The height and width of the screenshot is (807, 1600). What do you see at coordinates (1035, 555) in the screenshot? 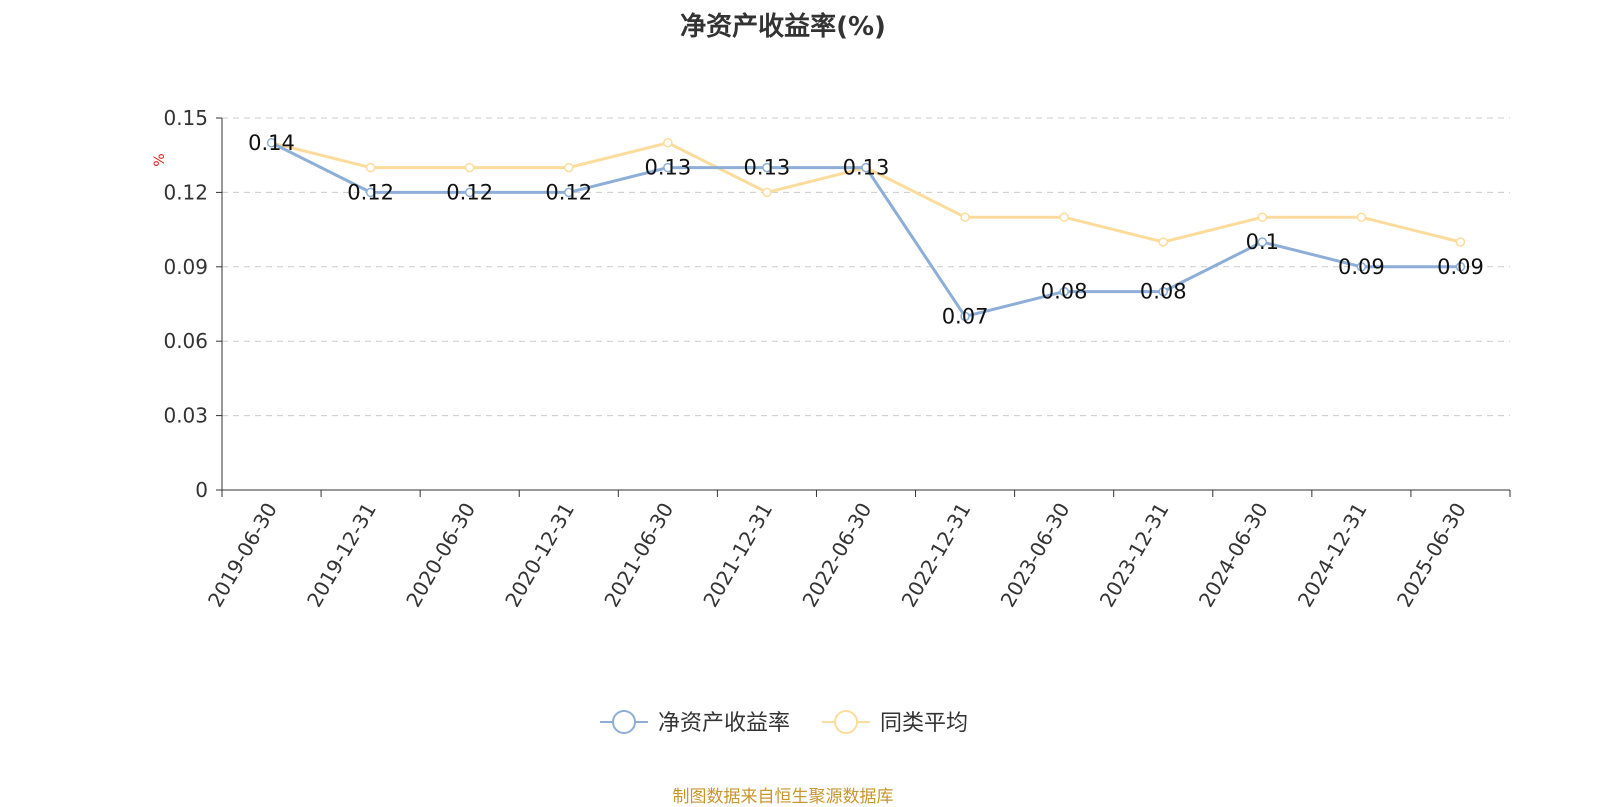
I see `x-tick-label: 2023-06-30` at bounding box center [1035, 555].